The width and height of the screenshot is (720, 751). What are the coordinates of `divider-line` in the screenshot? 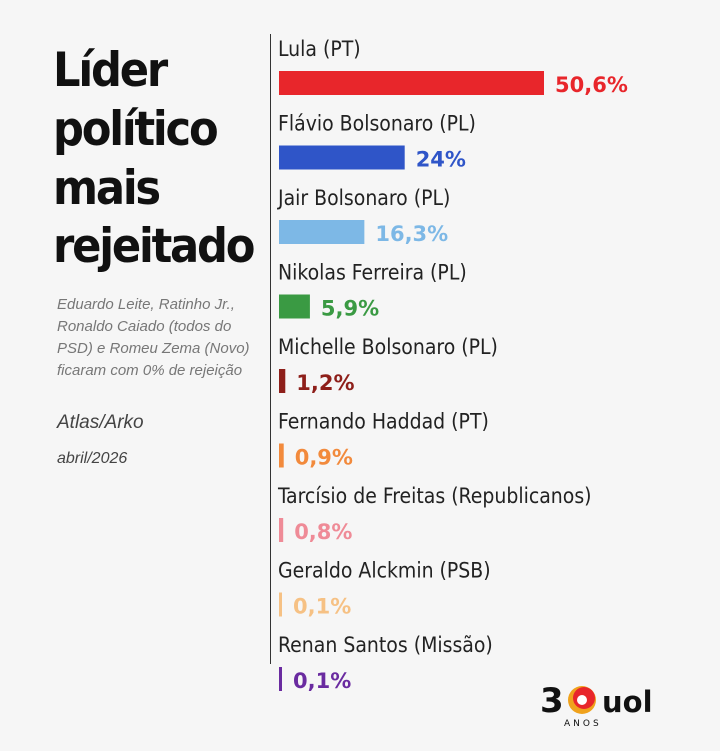 It's located at (270, 349).